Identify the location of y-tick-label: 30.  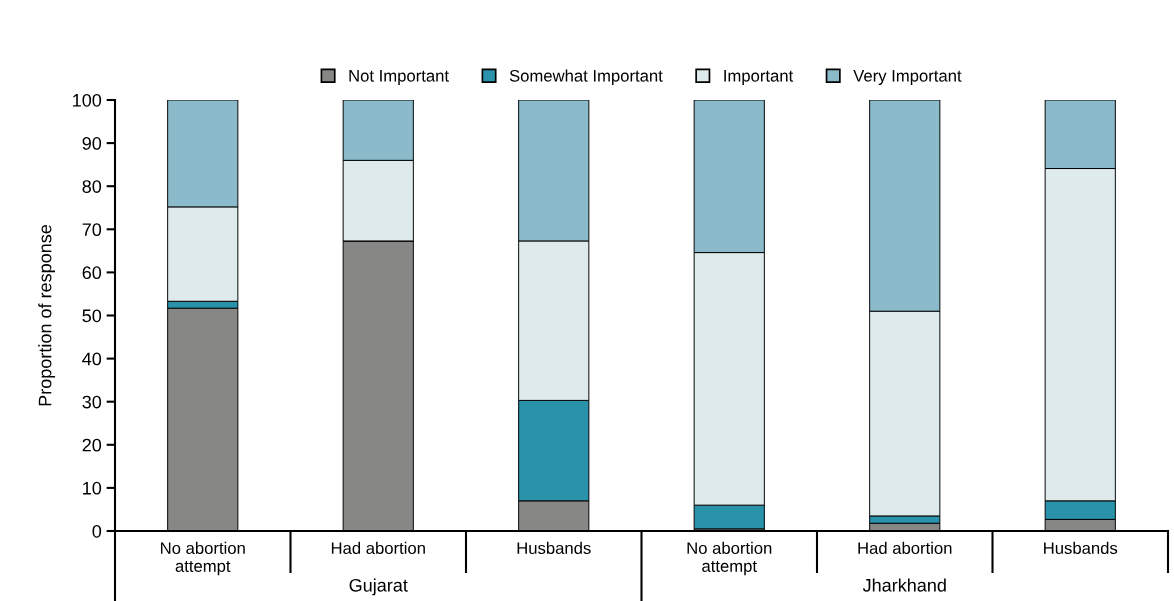
(92, 402).